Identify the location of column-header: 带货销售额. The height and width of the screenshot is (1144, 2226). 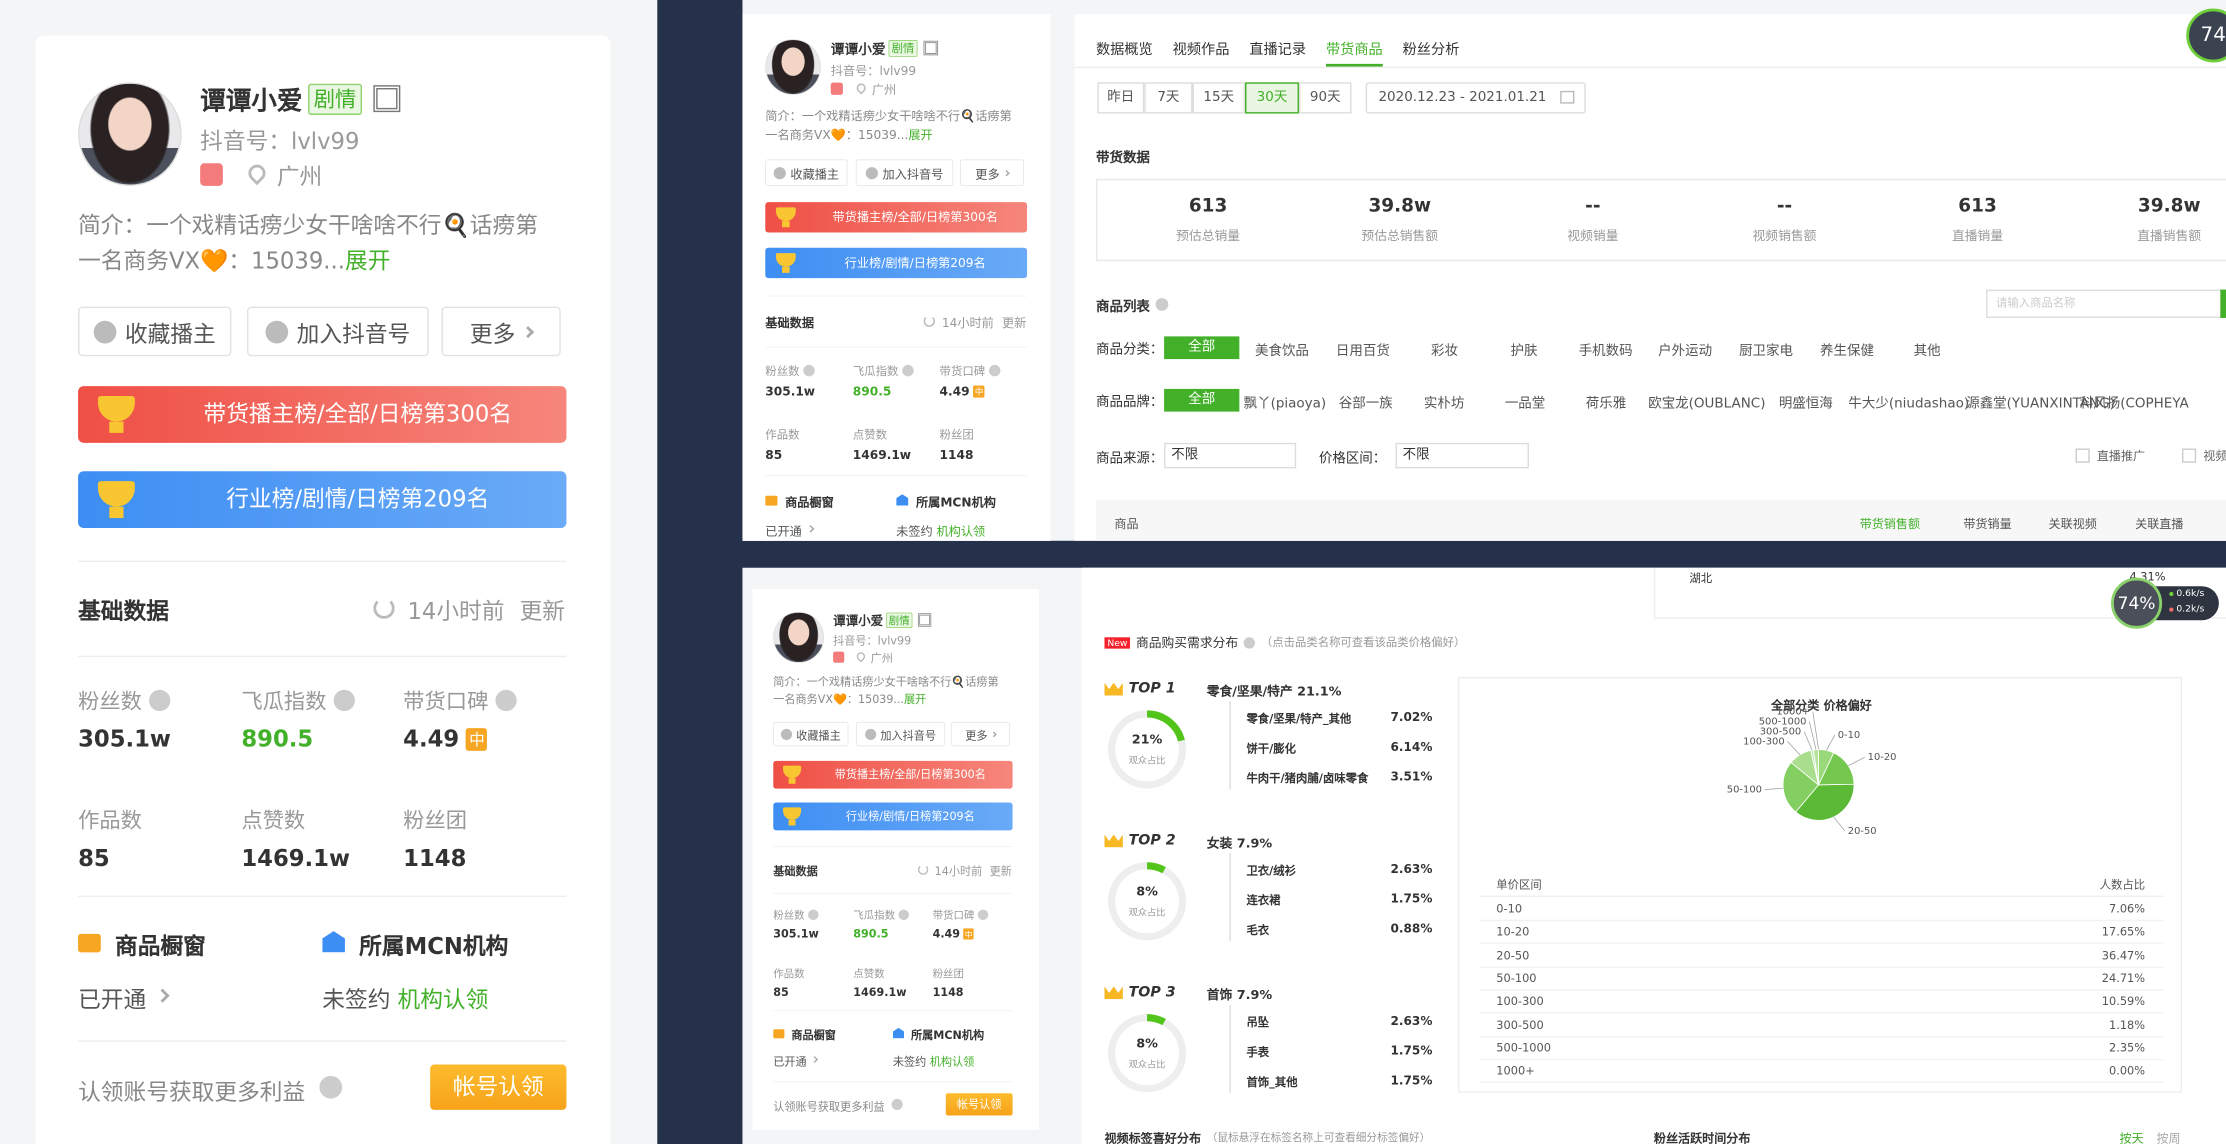
(1890, 525).